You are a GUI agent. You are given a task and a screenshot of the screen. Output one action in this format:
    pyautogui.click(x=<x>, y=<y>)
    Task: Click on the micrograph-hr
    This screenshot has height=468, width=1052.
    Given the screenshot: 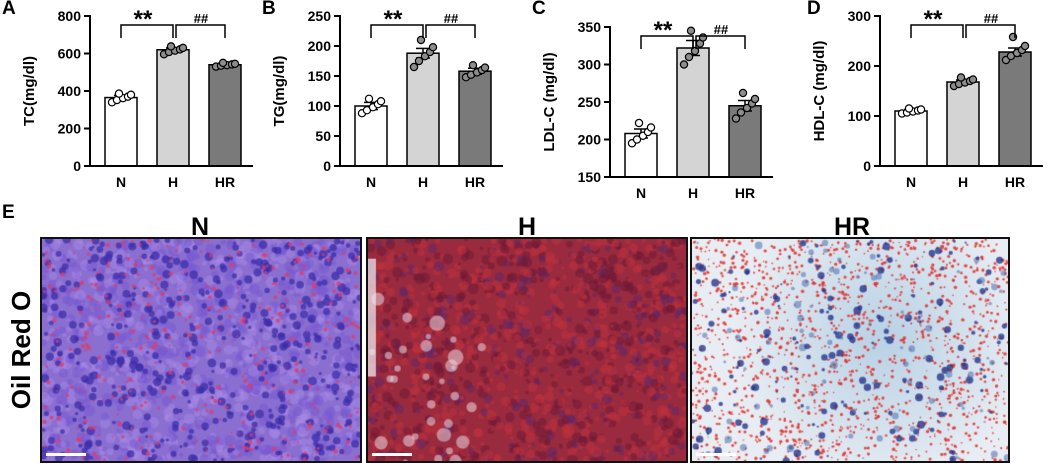 What is the action you would take?
    pyautogui.click(x=850, y=350)
    